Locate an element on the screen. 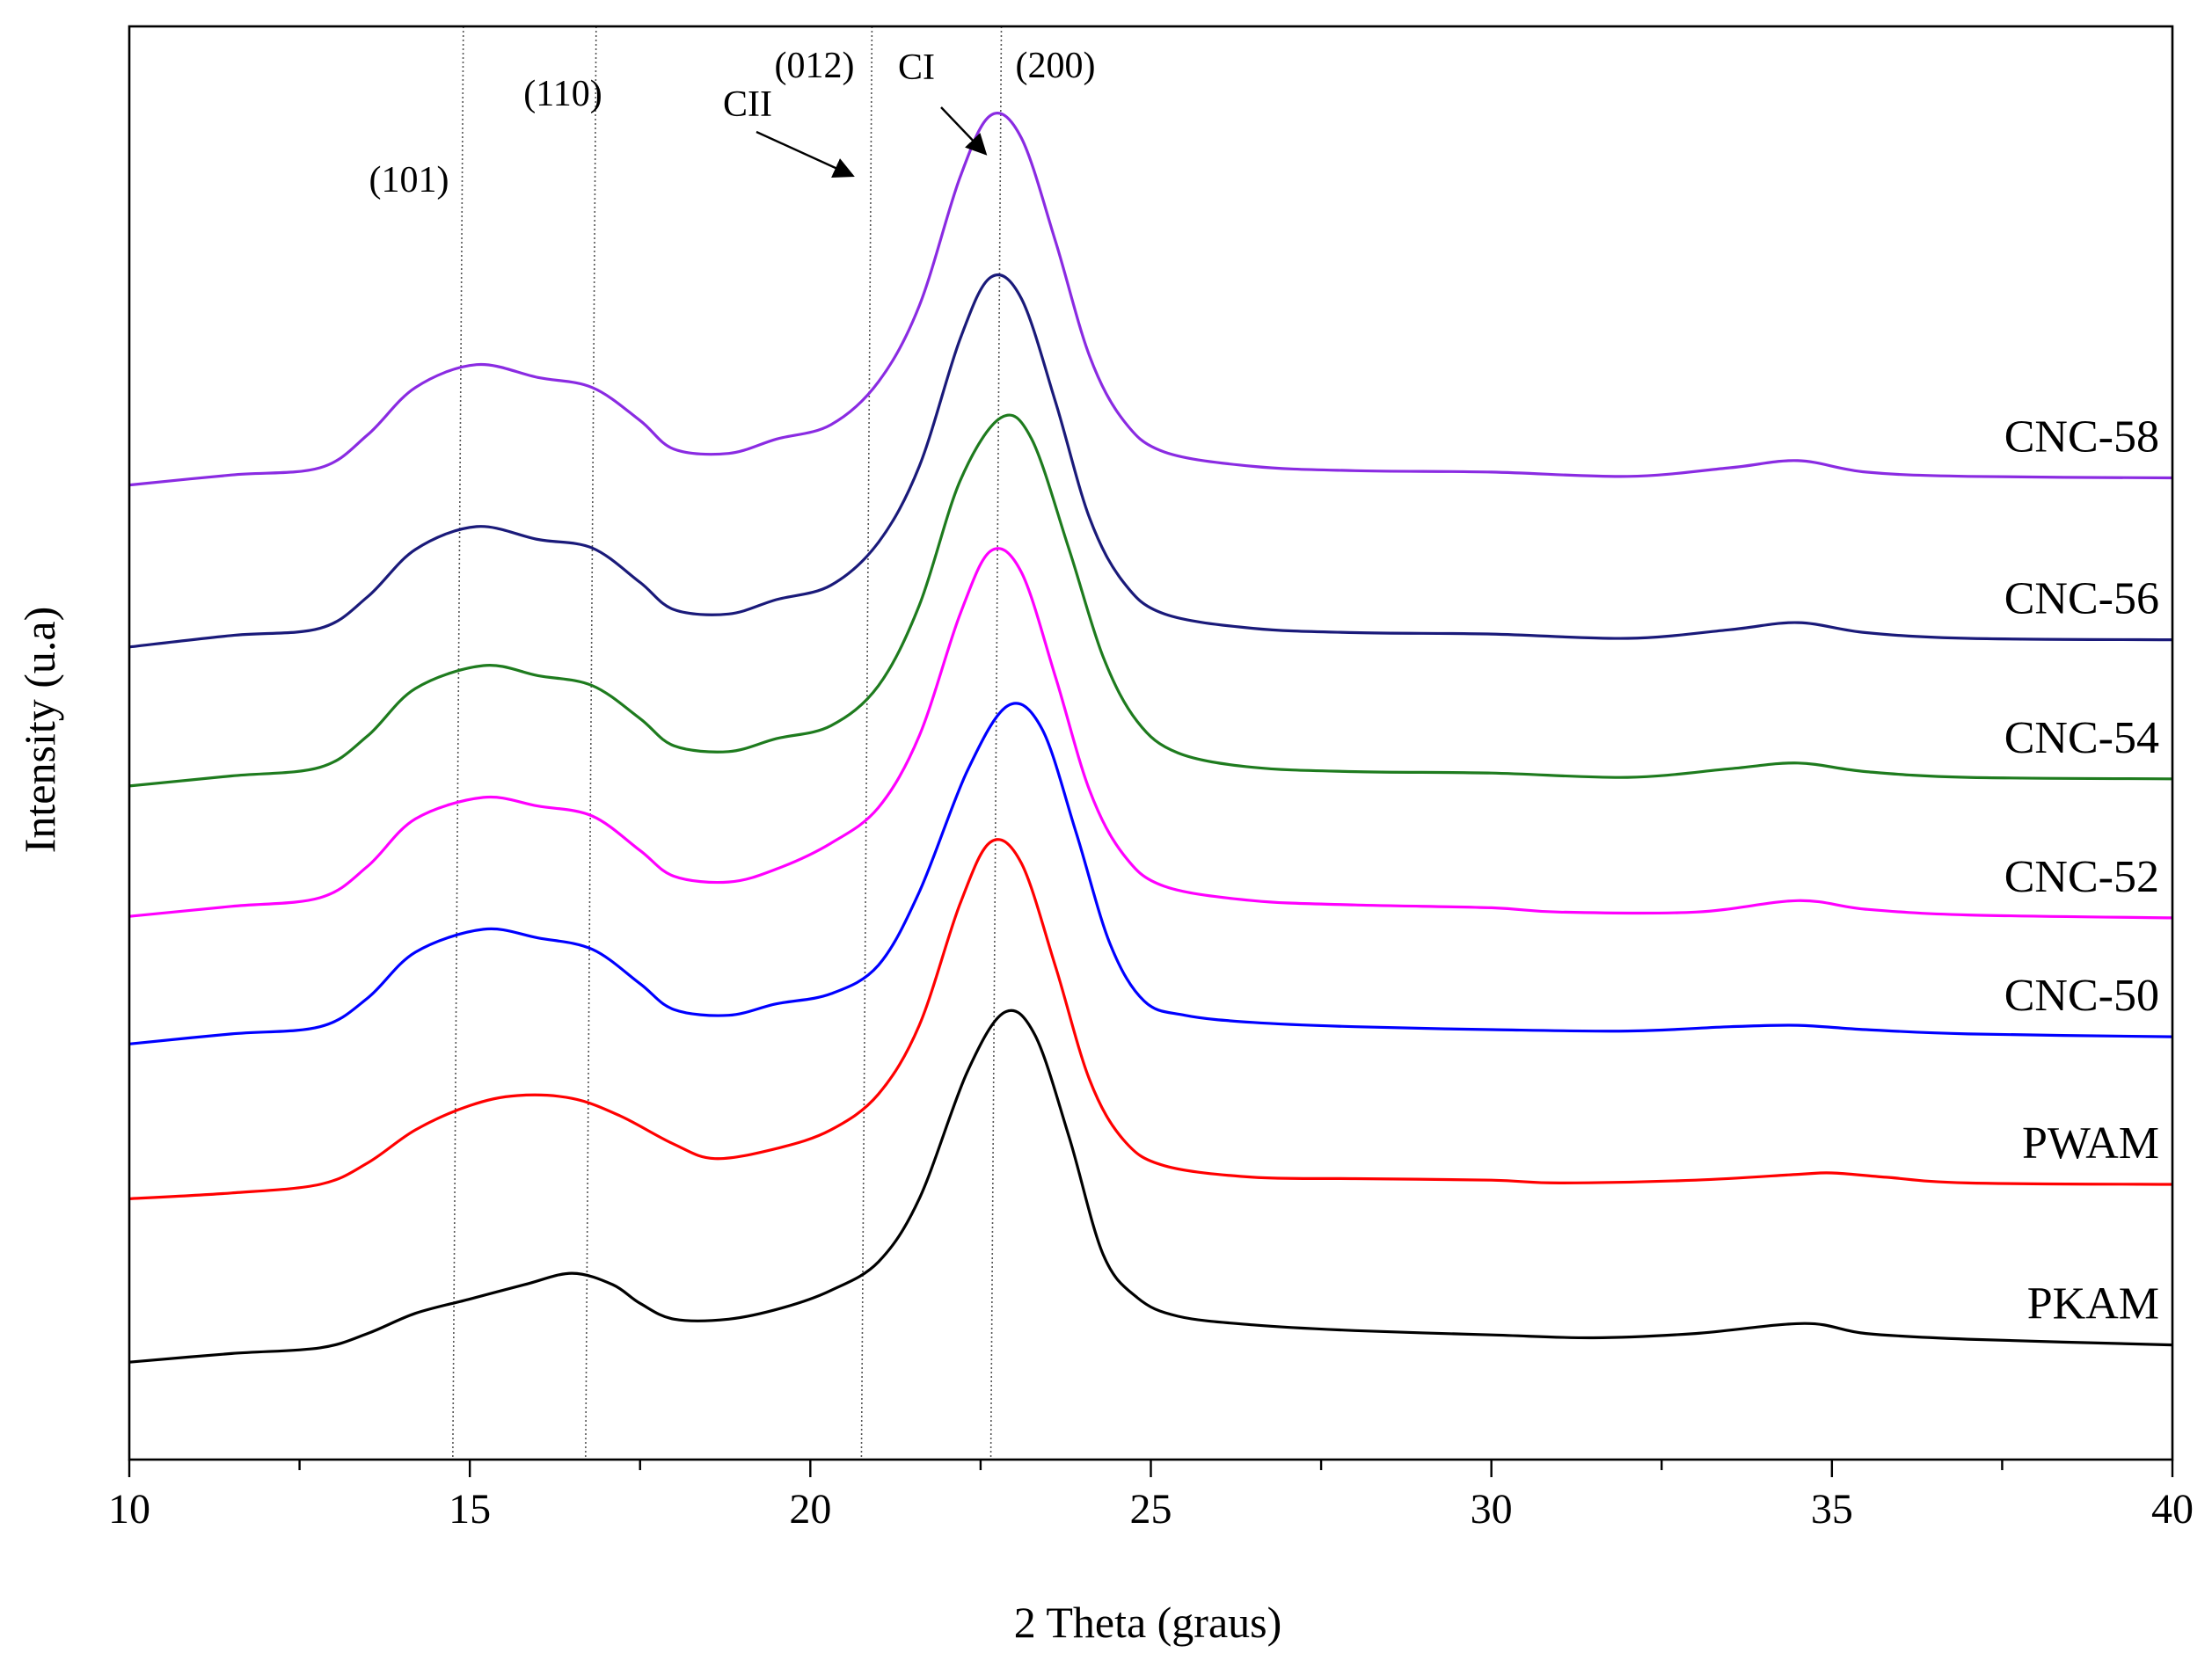 This screenshot has height=1675, width=2212. series-label: CNC-58 is located at coordinates (2081, 437).